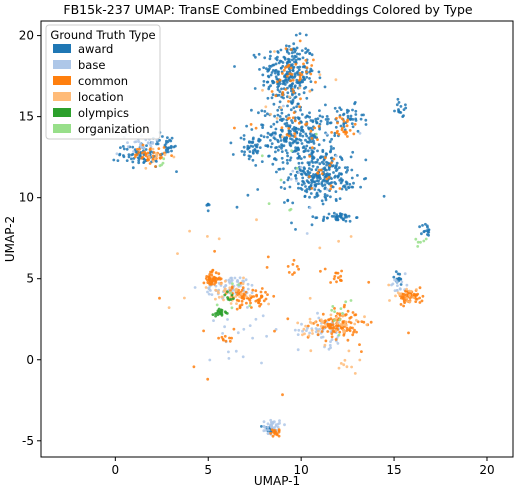 This screenshot has width=518, height=492. Describe the element at coordinates (393, 470) in the screenshot. I see `x-tick-label: 15` at that location.